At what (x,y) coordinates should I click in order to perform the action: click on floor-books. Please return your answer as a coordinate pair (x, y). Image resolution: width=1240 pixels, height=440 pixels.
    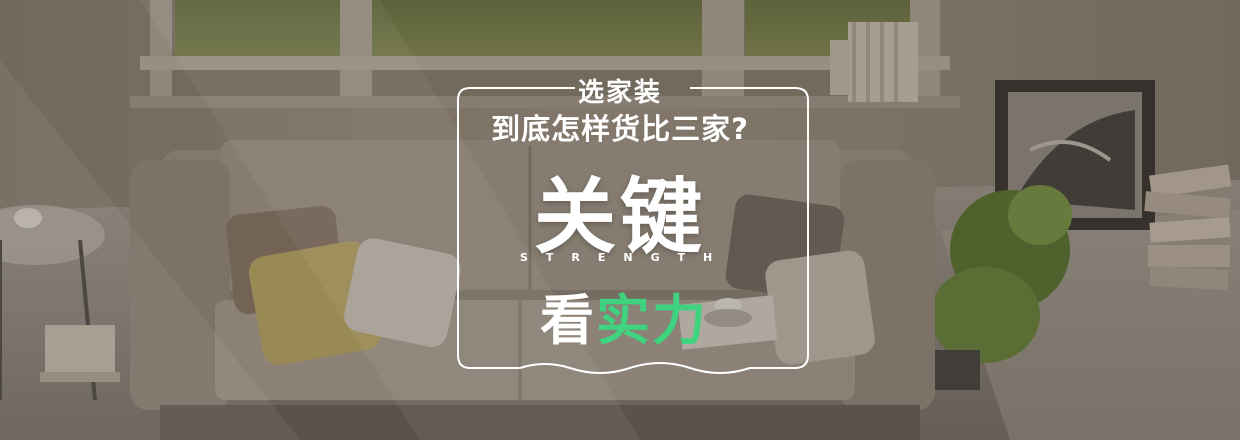
    Looking at the image, I should click on (1188, 227).